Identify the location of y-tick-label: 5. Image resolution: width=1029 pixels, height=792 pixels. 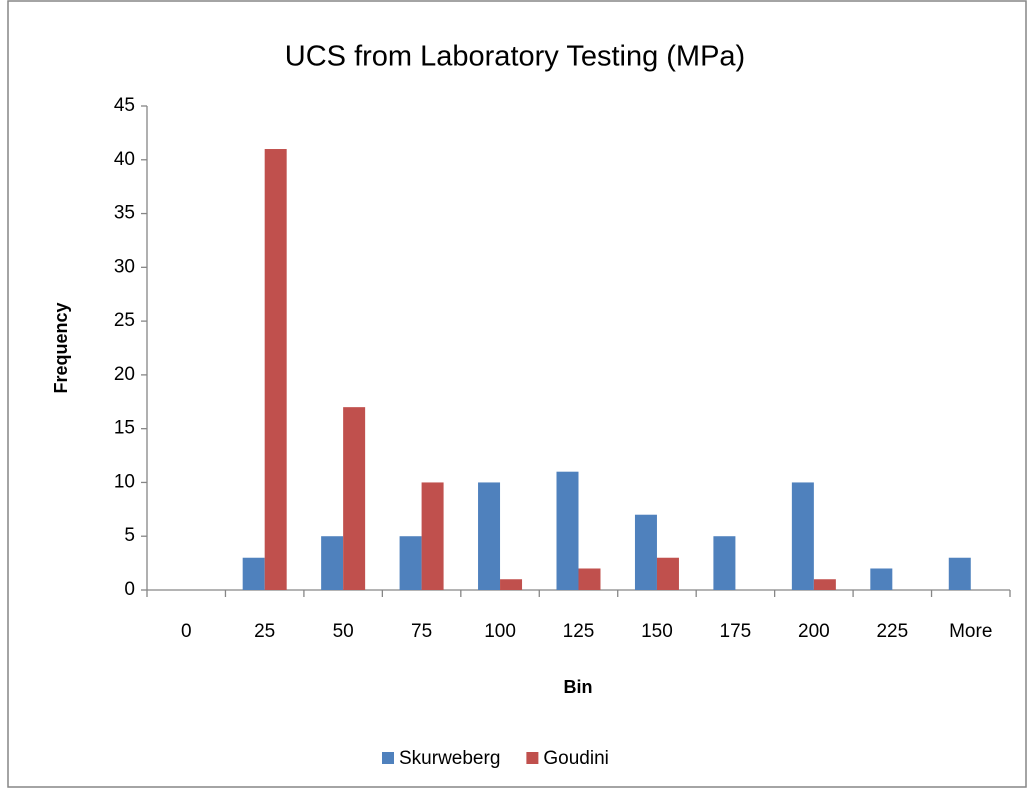
(129, 535).